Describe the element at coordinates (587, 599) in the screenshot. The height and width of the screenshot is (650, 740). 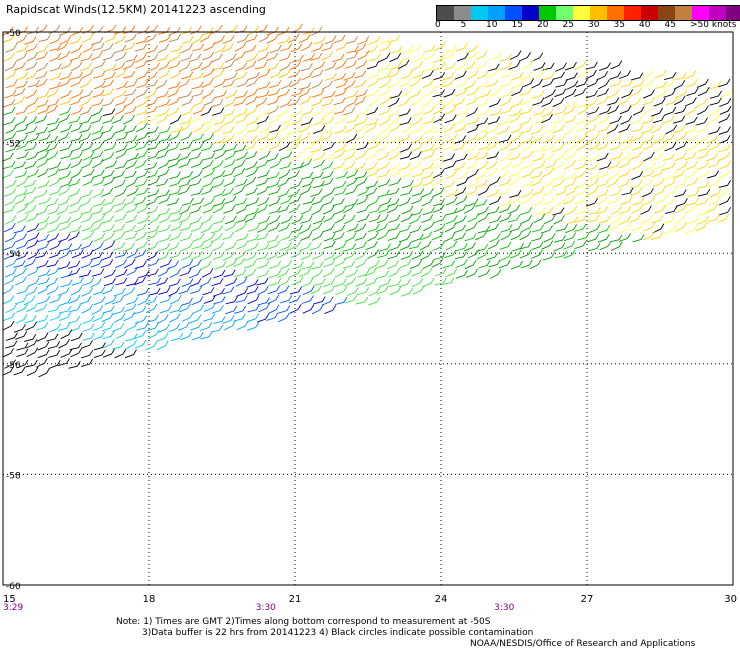
I see `lon-label: 27` at that location.